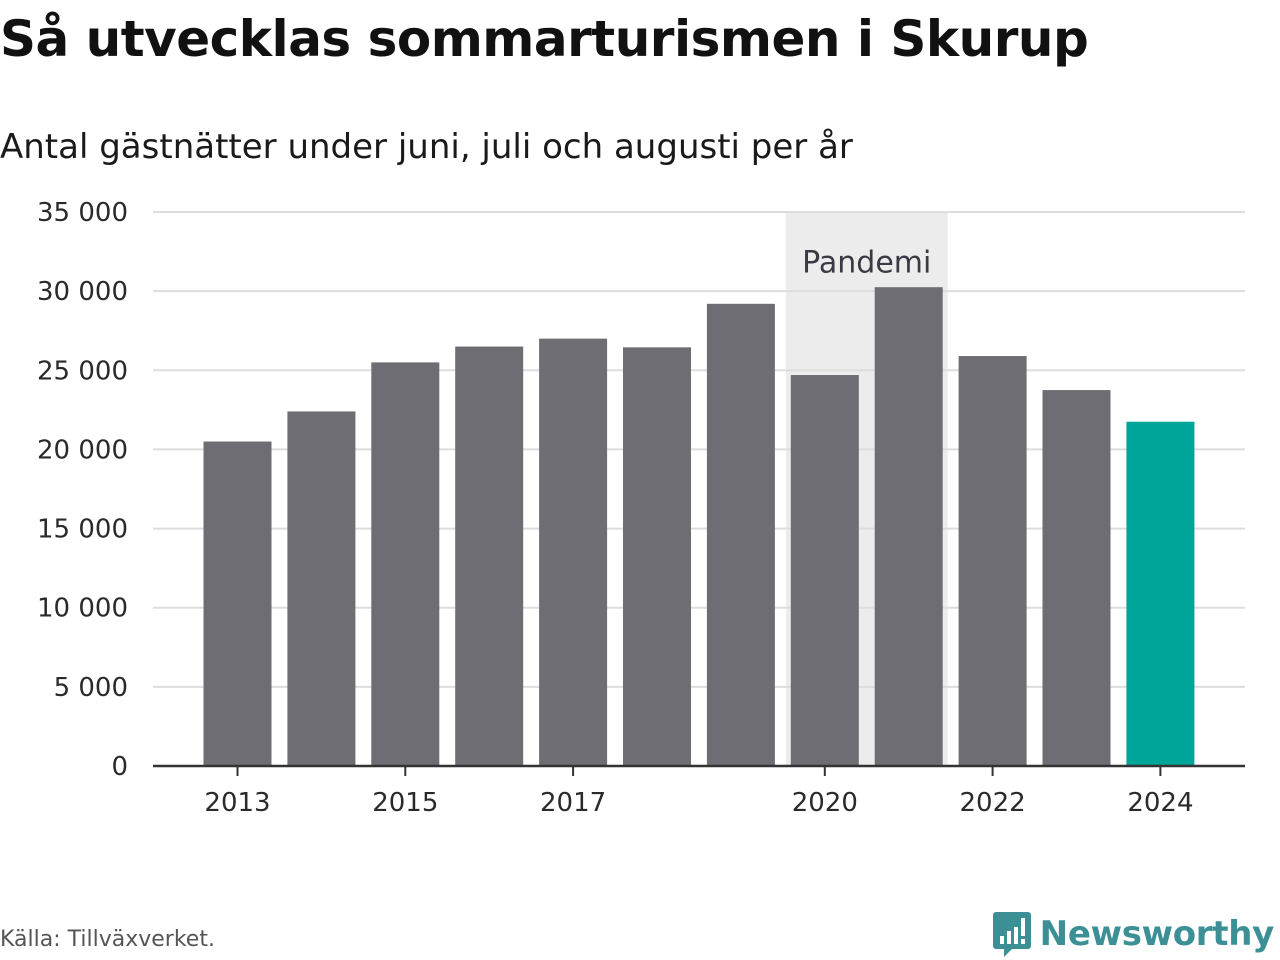 The image size is (1280, 960). What do you see at coordinates (82, 450) in the screenshot?
I see `y-tick-label: 20 000` at bounding box center [82, 450].